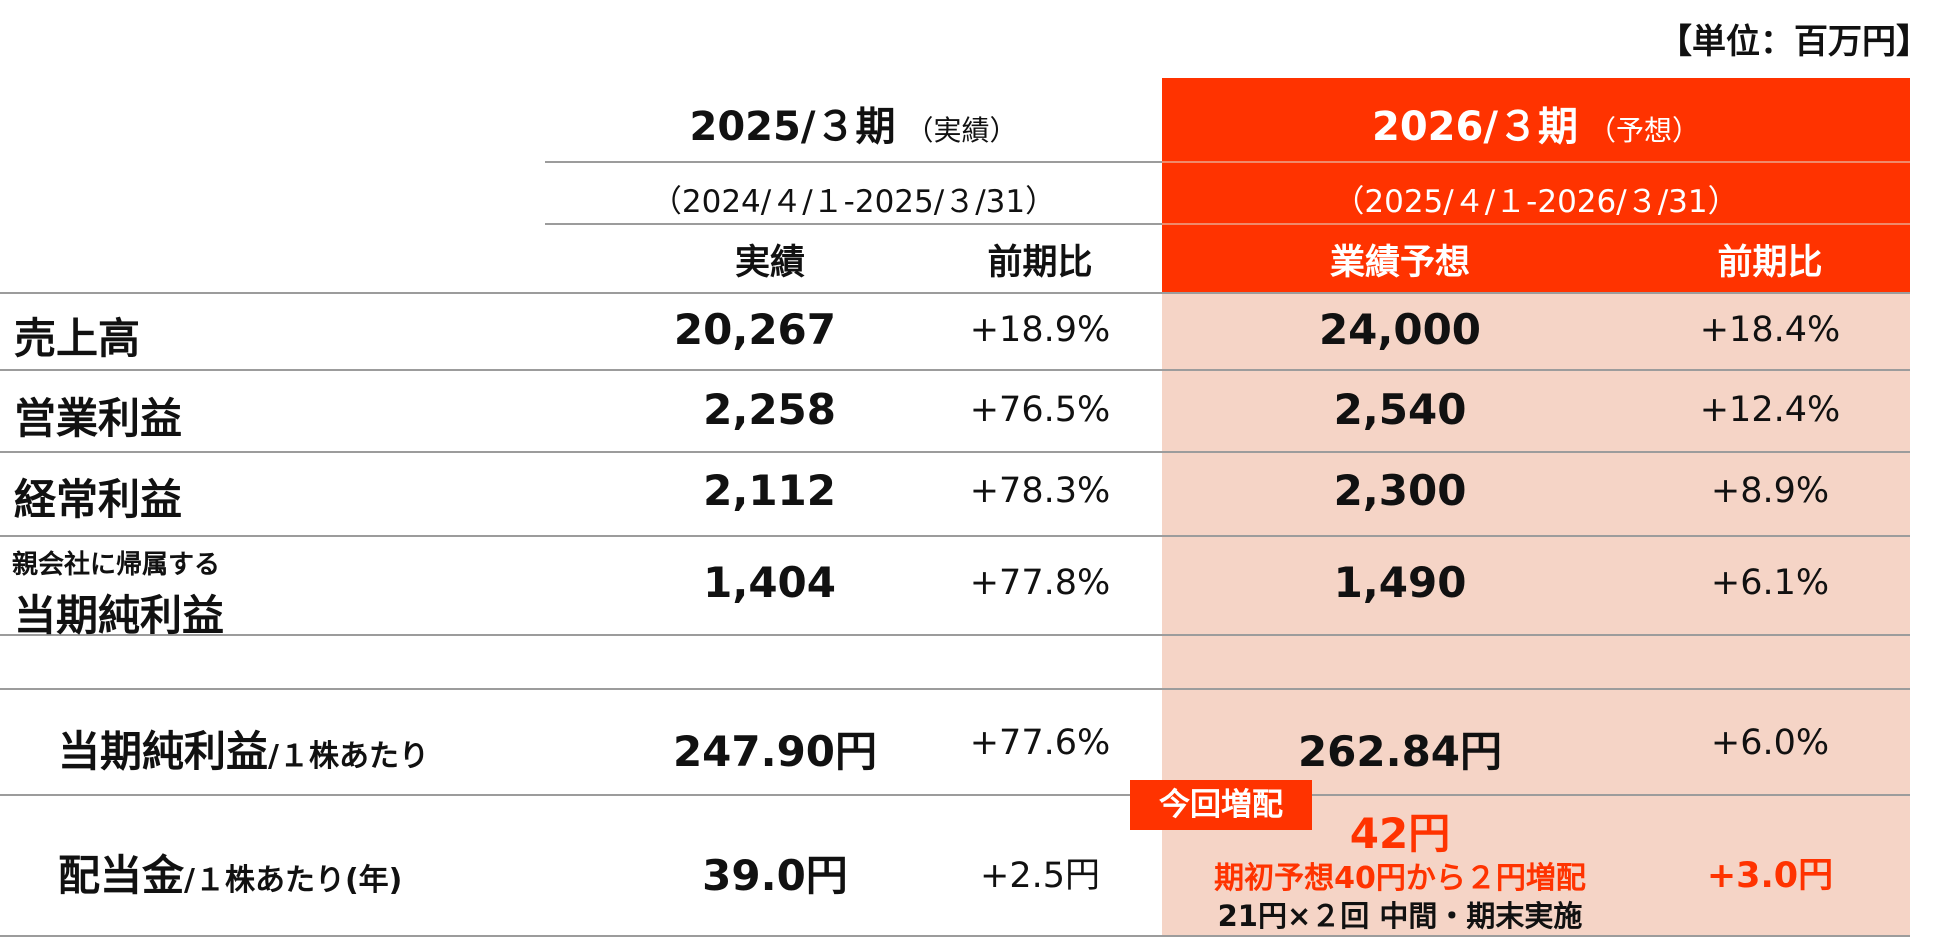  What do you see at coordinates (1770, 491) in the screenshot?
I see `ordinary-profit-forecast-yoy: +8.9%` at bounding box center [1770, 491].